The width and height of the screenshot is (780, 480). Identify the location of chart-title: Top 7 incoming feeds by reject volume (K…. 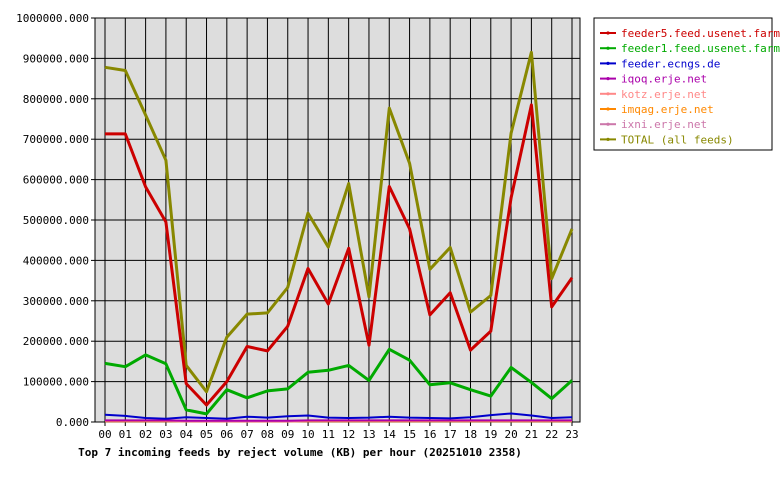
(300, 452).